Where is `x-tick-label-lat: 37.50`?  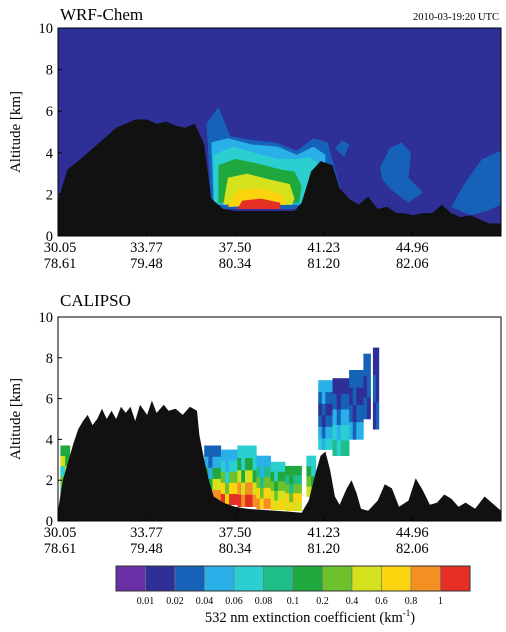
x-tick-label-lat: 37.50 is located at coordinates (235, 248).